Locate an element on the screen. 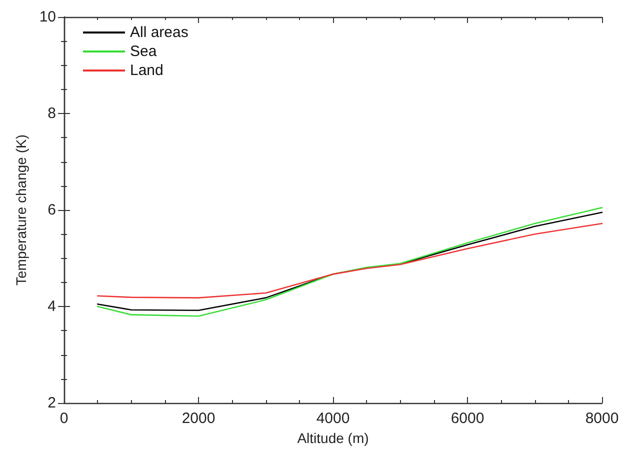 This screenshot has height=459, width=634. legend-label: Land is located at coordinates (147, 70).